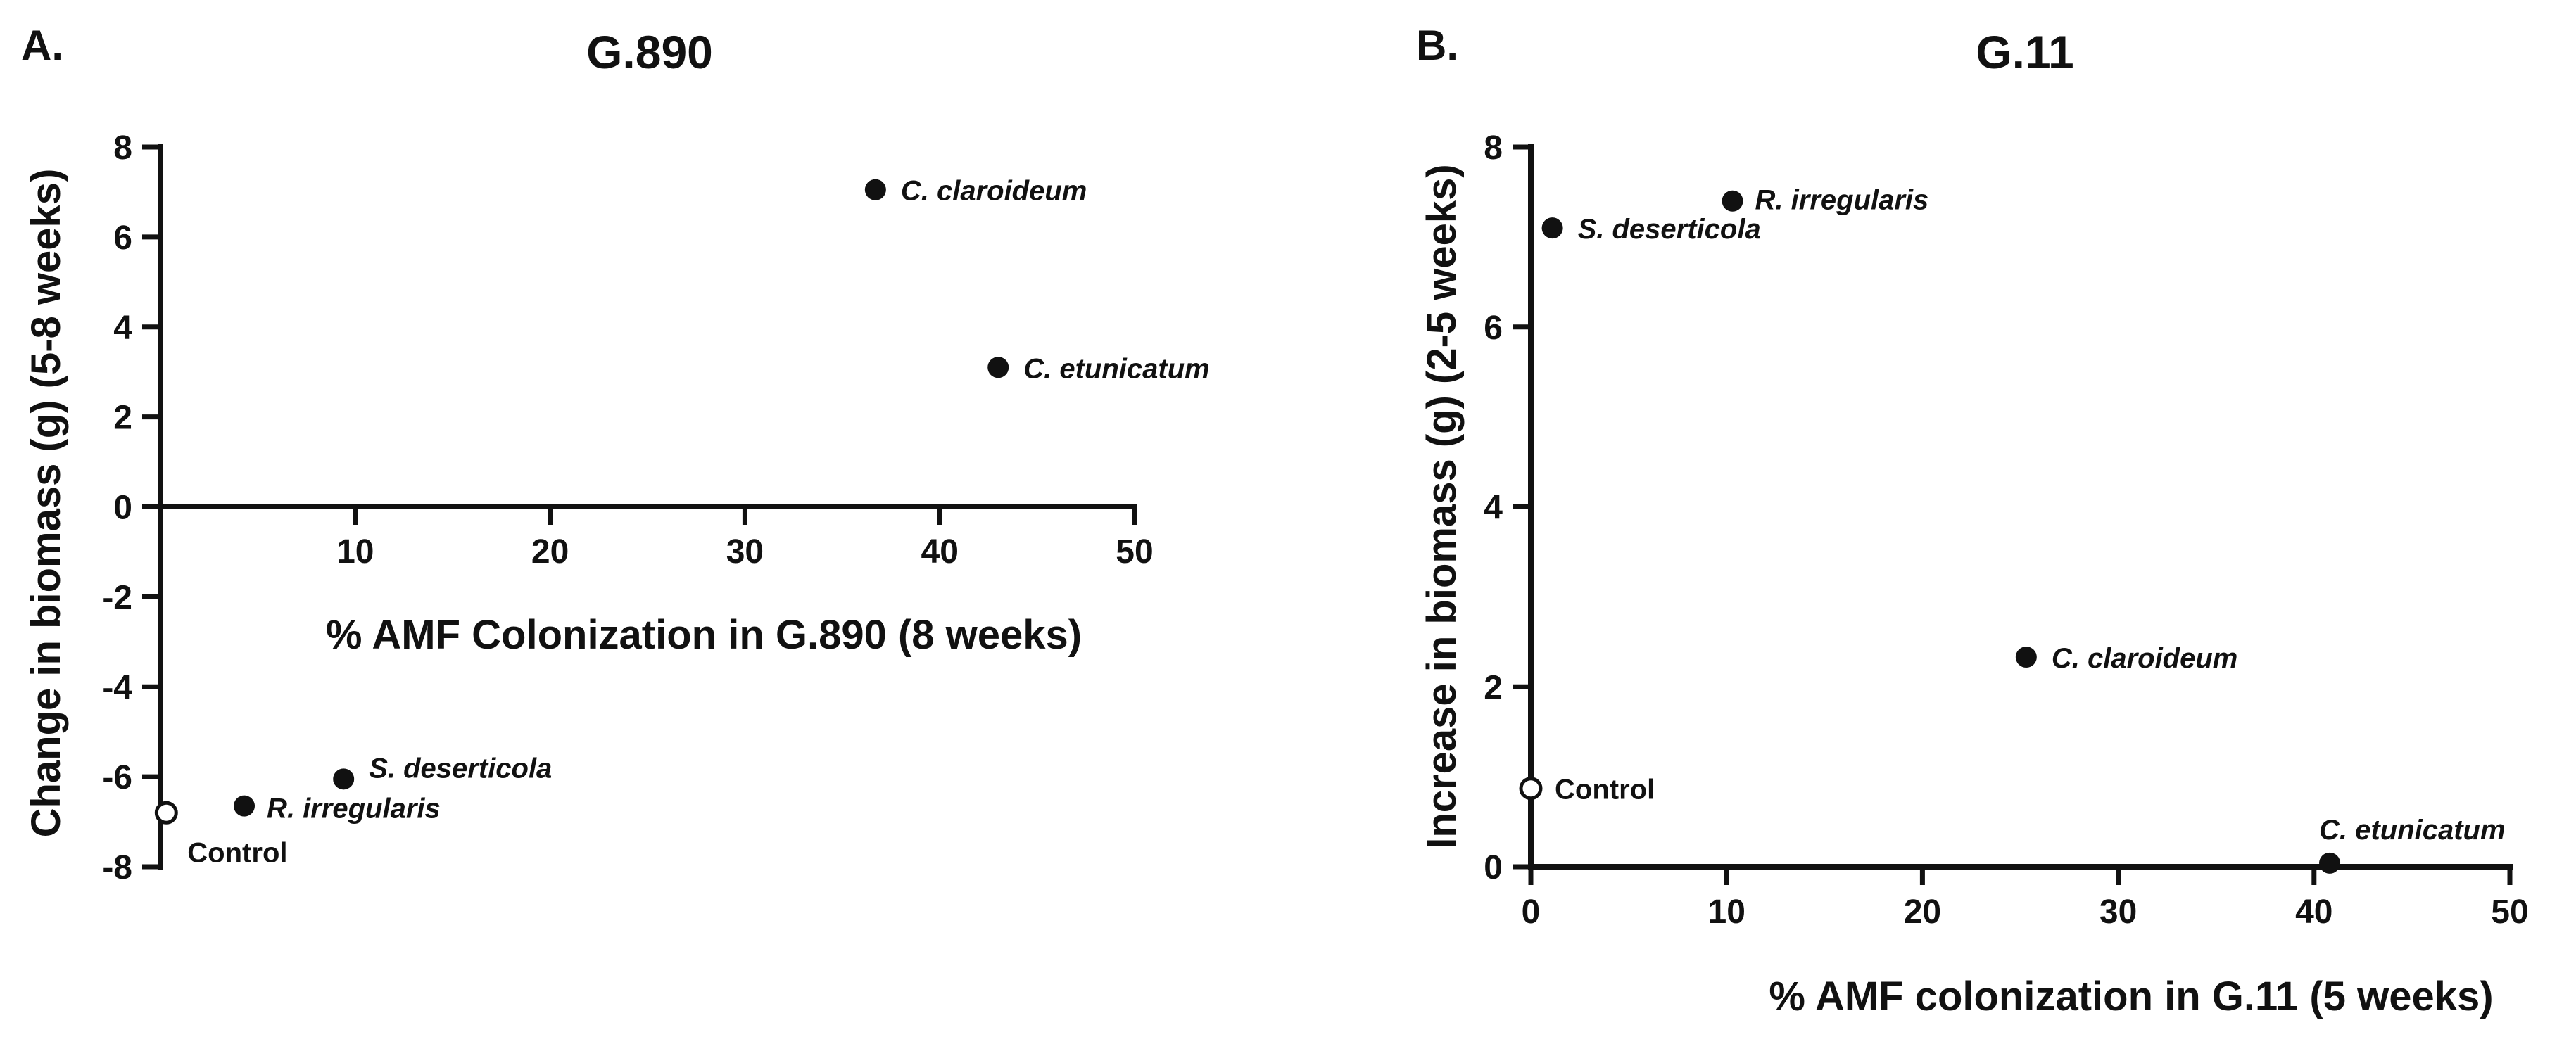 Image resolution: width=2576 pixels, height=1044 pixels. I want to click on panel-a-x-ticks: 10 20 30 40 50, so click(745, 539).